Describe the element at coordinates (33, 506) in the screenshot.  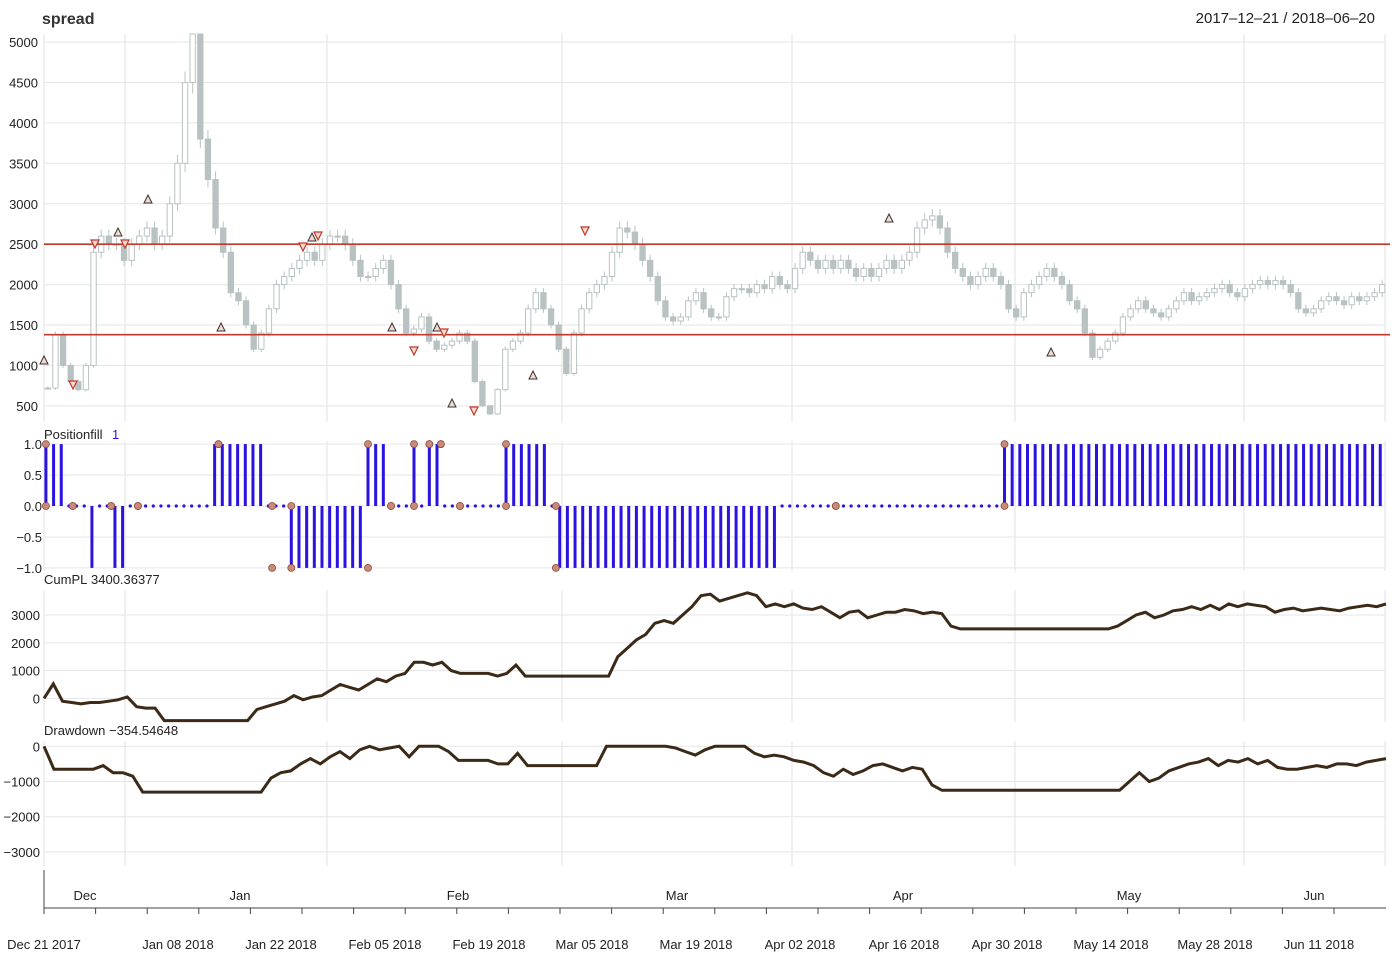
I see `position-tick-label: 0.0` at that location.